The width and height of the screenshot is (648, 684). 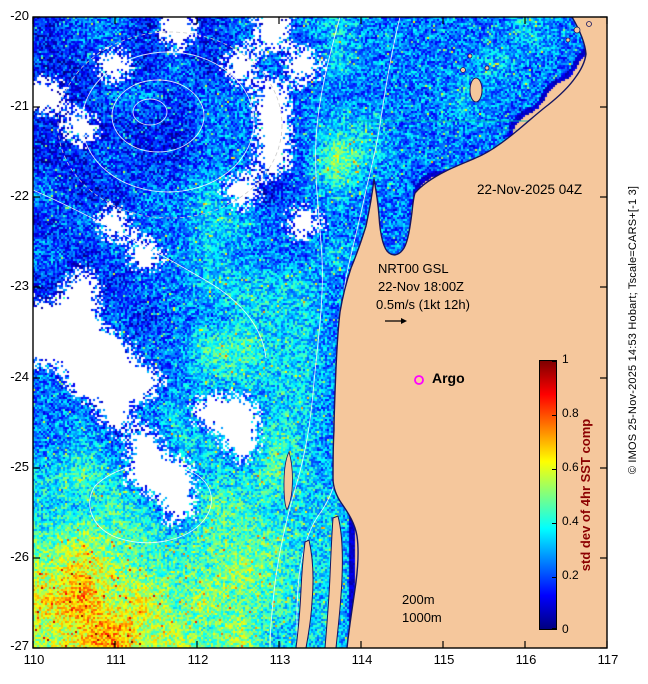 What do you see at coordinates (526, 659) in the screenshot?
I see `x-tick-label: 116` at bounding box center [526, 659].